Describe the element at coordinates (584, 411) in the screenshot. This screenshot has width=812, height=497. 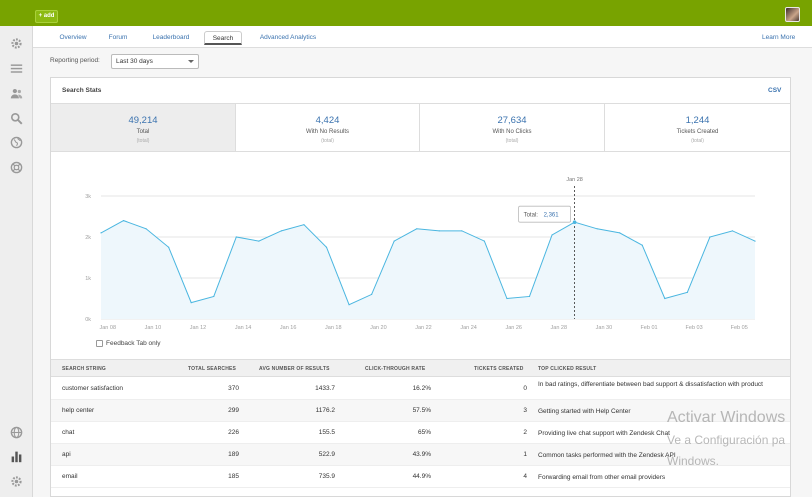
I see `table-cell: Getting started with Help Center` at that location.